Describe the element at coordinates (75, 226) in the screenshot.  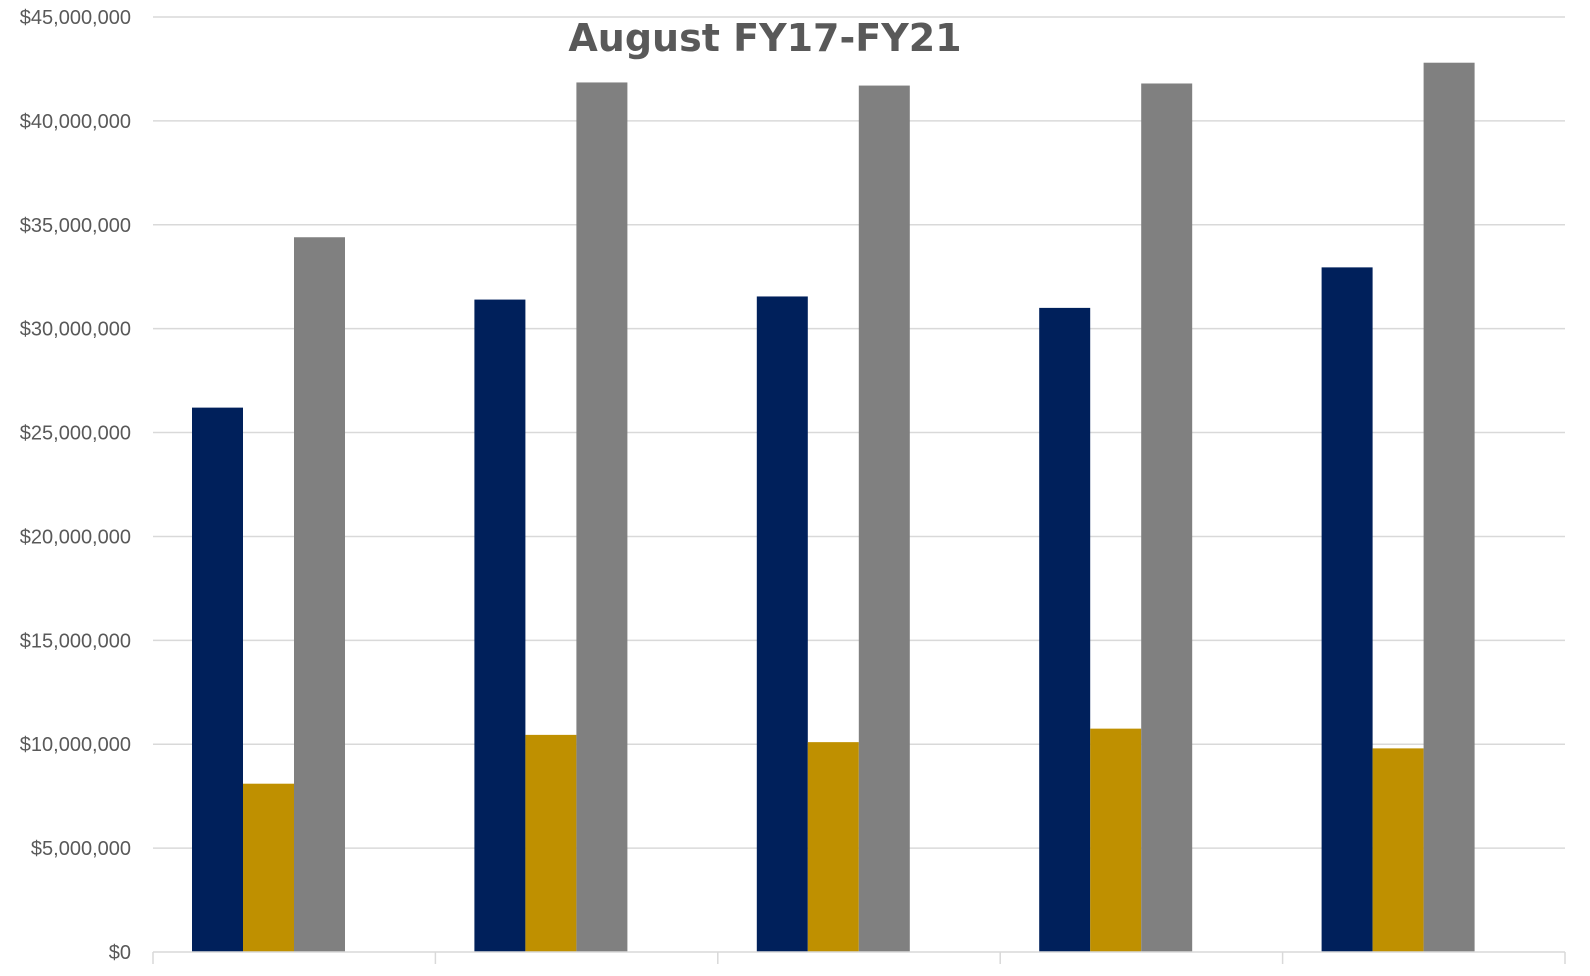
I see `y-tick-label: $35,000,000` at that location.